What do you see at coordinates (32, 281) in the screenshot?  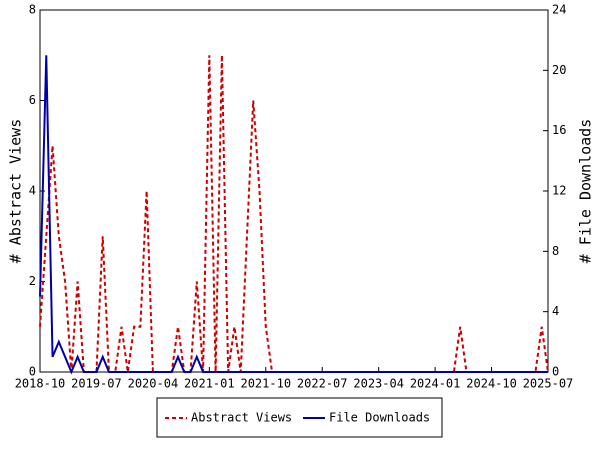 I see `y-tick-label: 2` at bounding box center [32, 281].